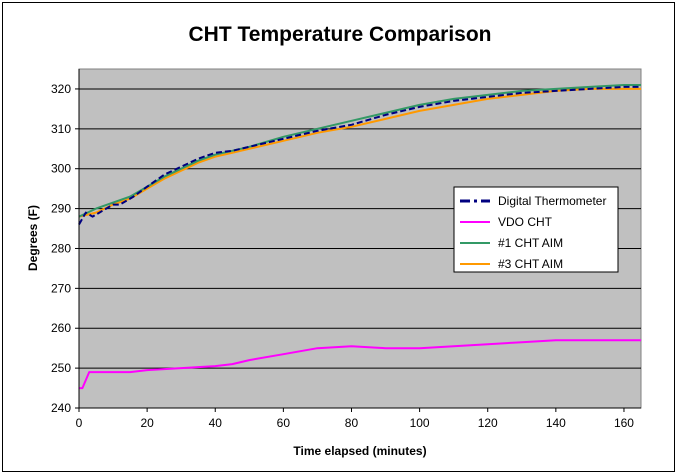  What do you see at coordinates (352, 423) in the screenshot?
I see `x-tick-label: 80` at bounding box center [352, 423].